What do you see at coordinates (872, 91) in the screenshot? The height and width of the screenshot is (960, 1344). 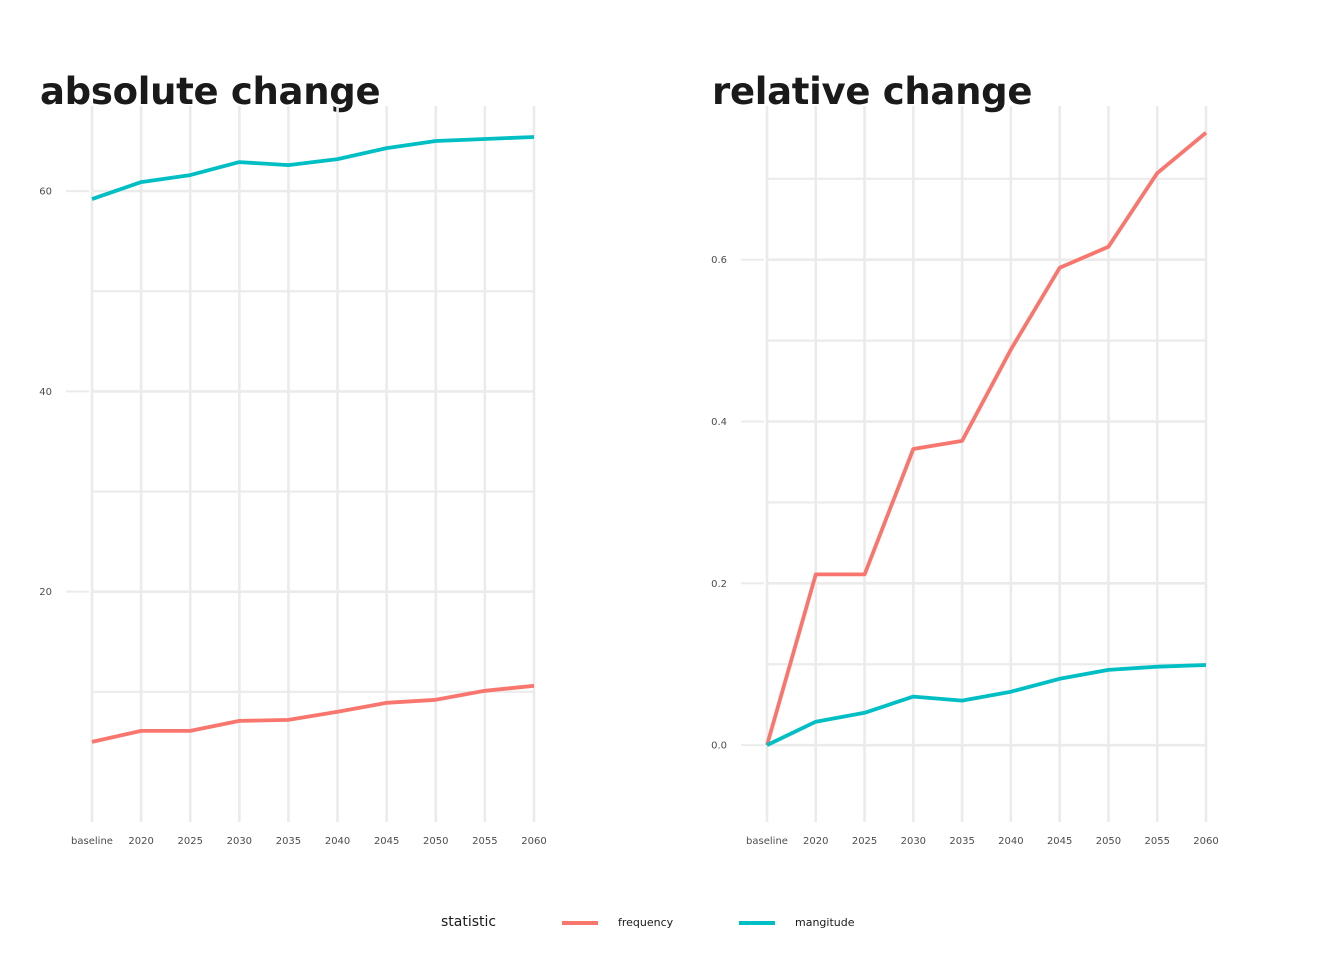 I see `right-panel-title: relative change` at bounding box center [872, 91].